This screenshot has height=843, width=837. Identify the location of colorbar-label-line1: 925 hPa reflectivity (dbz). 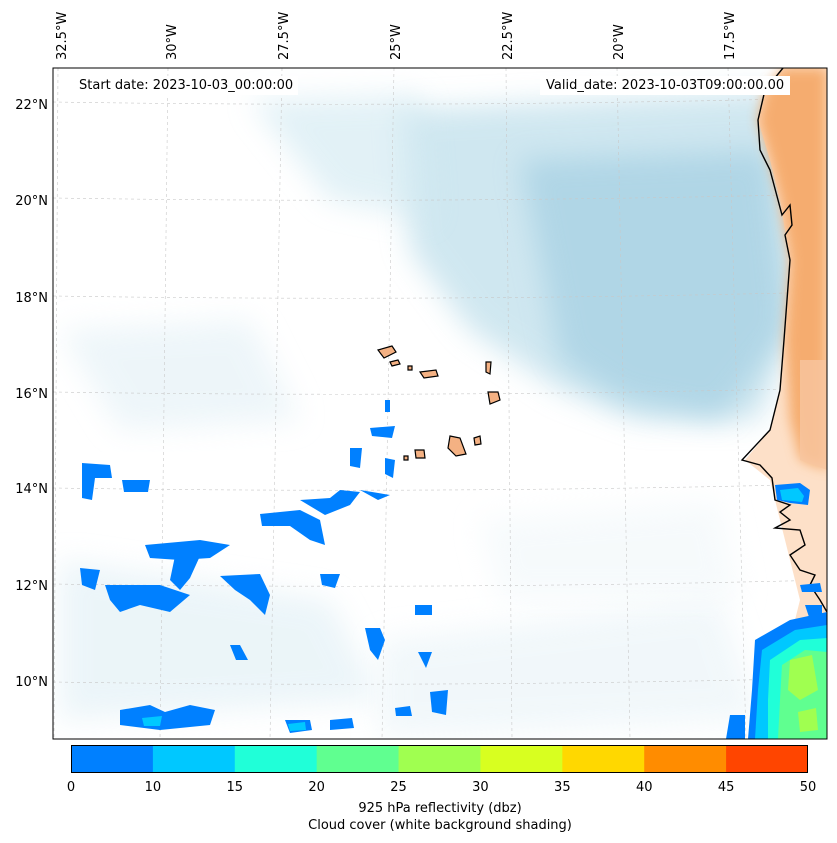
(440, 808).